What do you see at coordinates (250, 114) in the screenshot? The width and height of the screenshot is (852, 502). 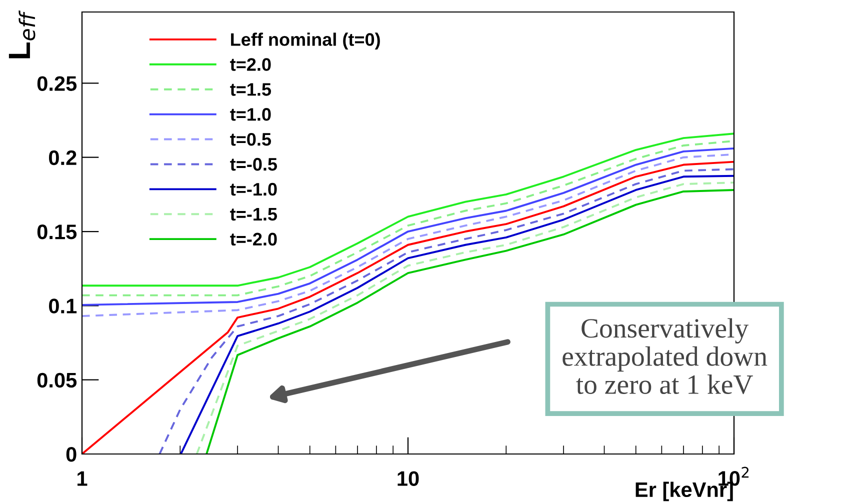 I see `legend-label: t=1.0` at bounding box center [250, 114].